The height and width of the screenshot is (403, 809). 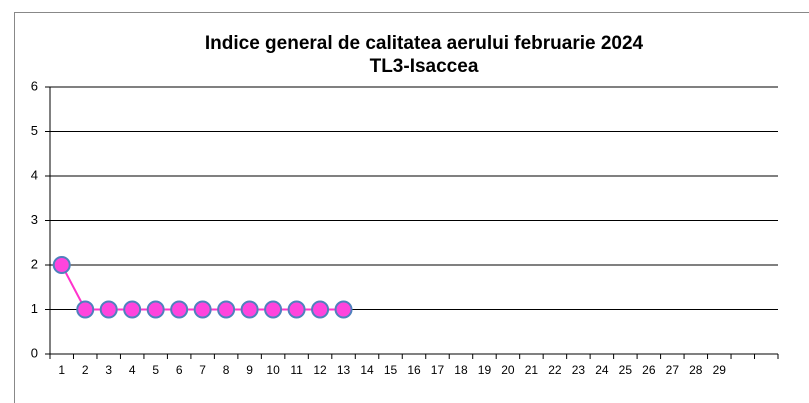 I want to click on x-tick-label: 19, so click(x=485, y=370).